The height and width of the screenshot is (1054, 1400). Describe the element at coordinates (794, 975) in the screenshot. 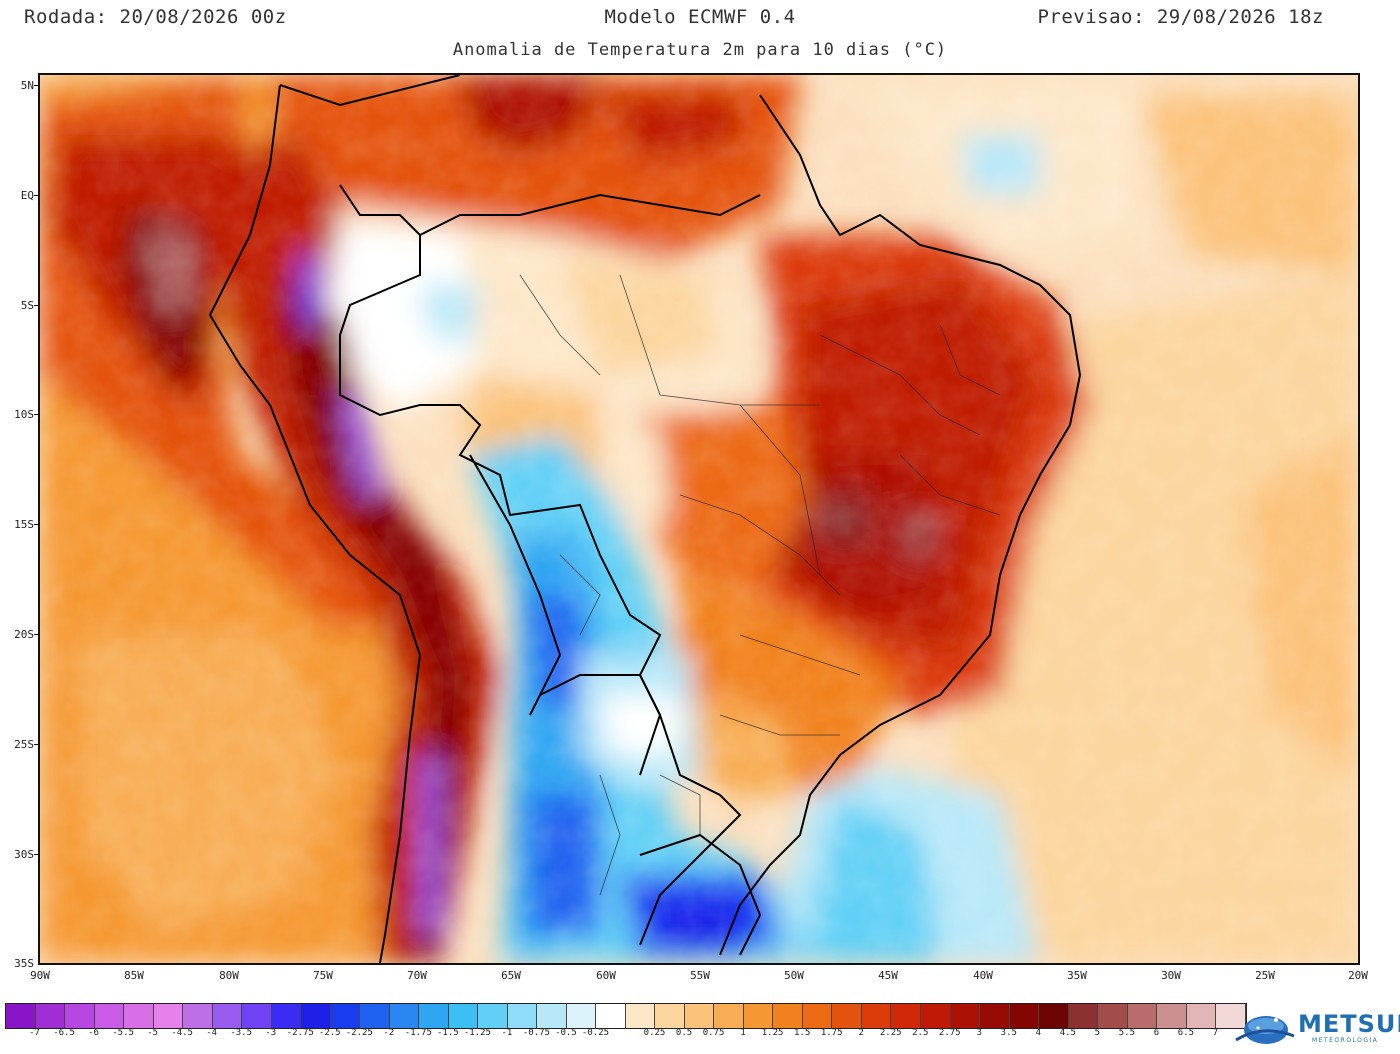

I see `lon-label: 50W` at that location.